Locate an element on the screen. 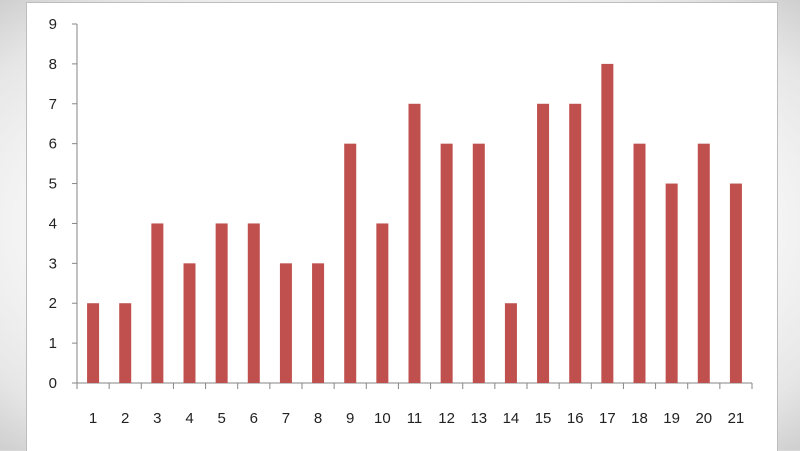 Image resolution: width=800 pixels, height=451 pixels. x-tick-label: 9 is located at coordinates (350, 418).